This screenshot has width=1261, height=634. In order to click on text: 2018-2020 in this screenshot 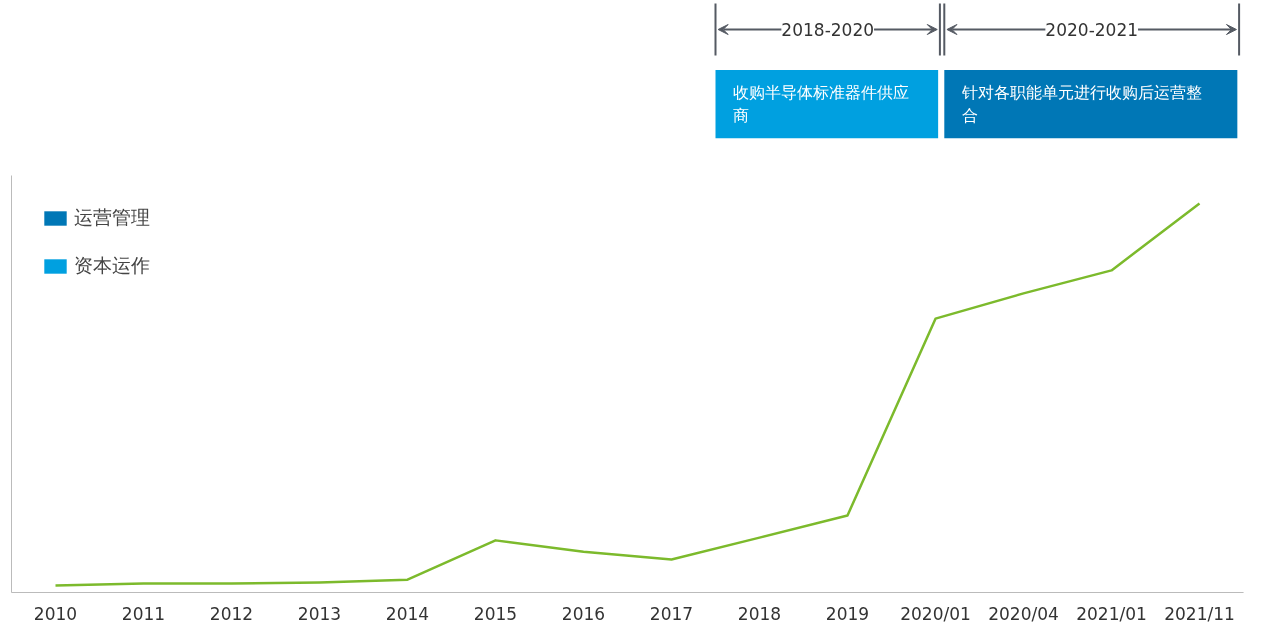, I will do `click(828, 30)`.